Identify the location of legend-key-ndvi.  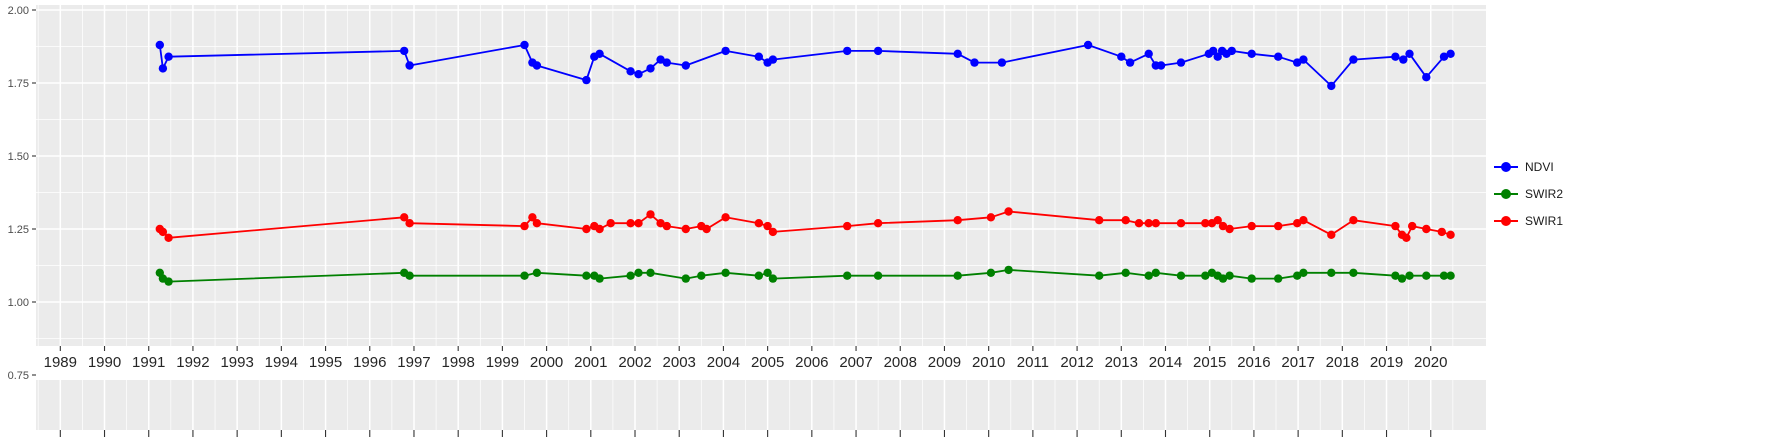
(1506, 167).